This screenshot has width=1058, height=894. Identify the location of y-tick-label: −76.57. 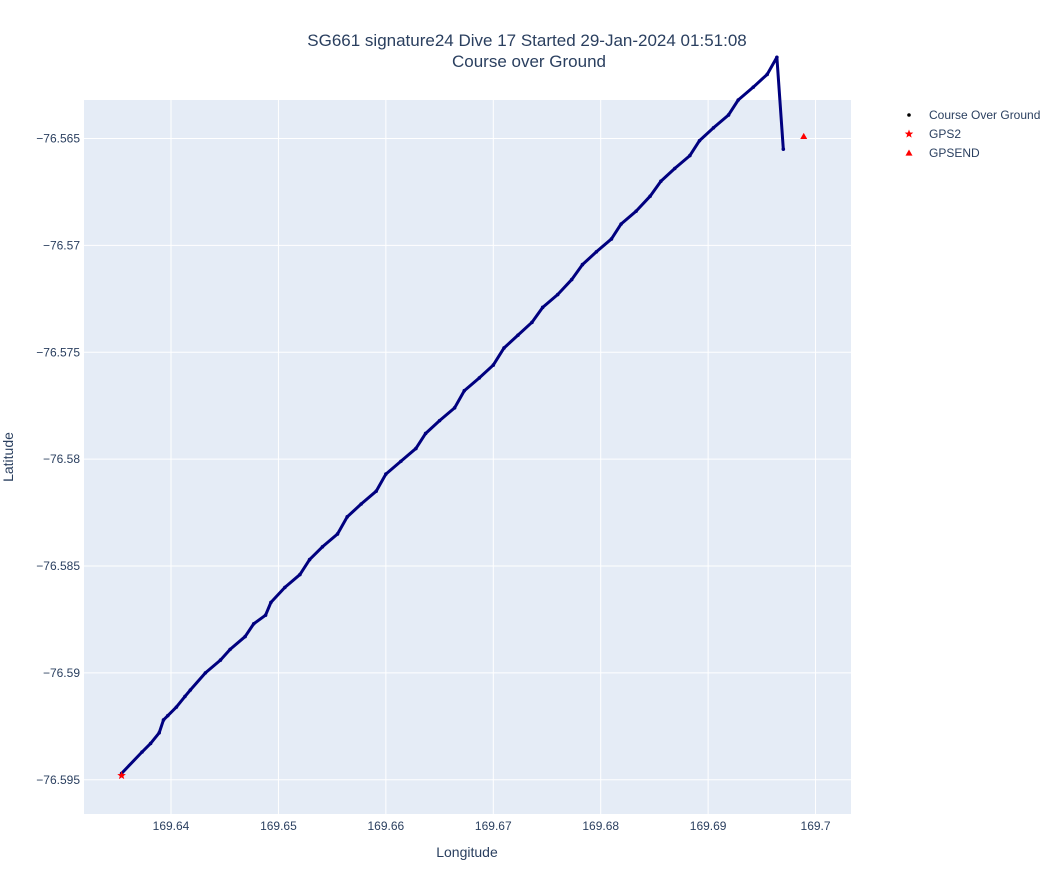
(61, 245).